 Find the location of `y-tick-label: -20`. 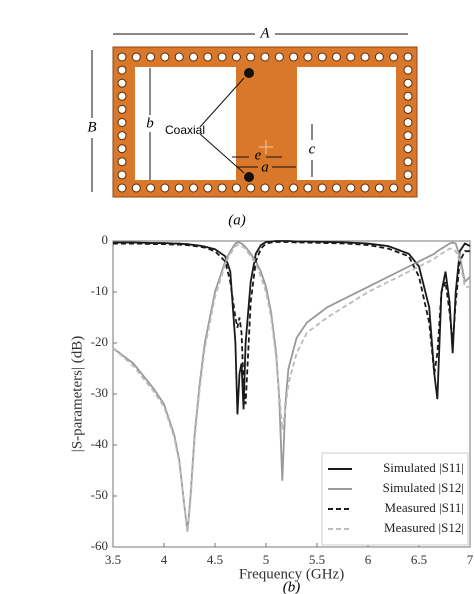

y-tick-label: -20 is located at coordinates (99, 341).